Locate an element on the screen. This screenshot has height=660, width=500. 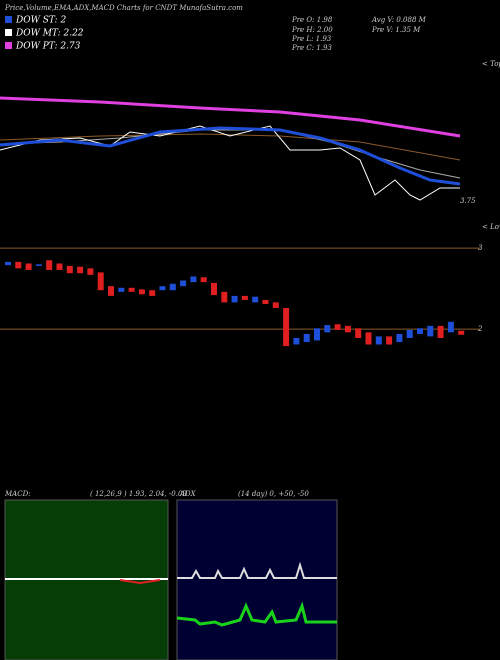
info: Pre C: 1.93 is located at coordinates (311, 48).